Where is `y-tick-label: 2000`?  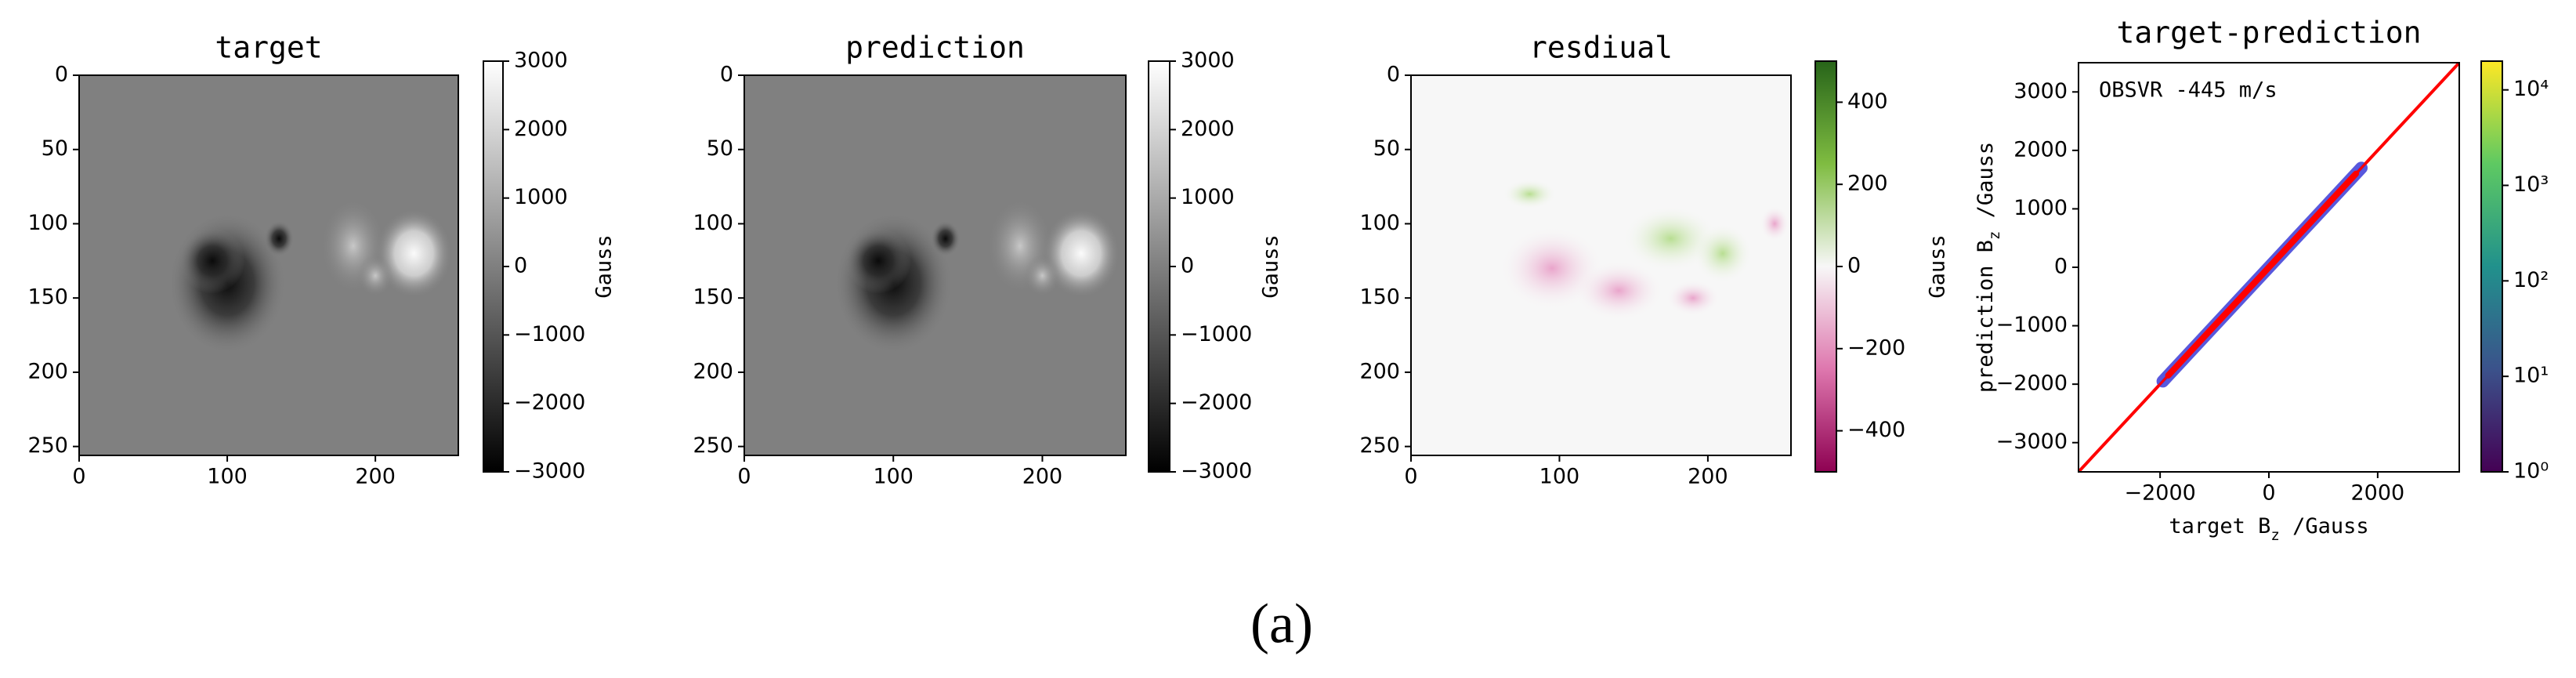
y-tick-label: 2000 is located at coordinates (2040, 149).